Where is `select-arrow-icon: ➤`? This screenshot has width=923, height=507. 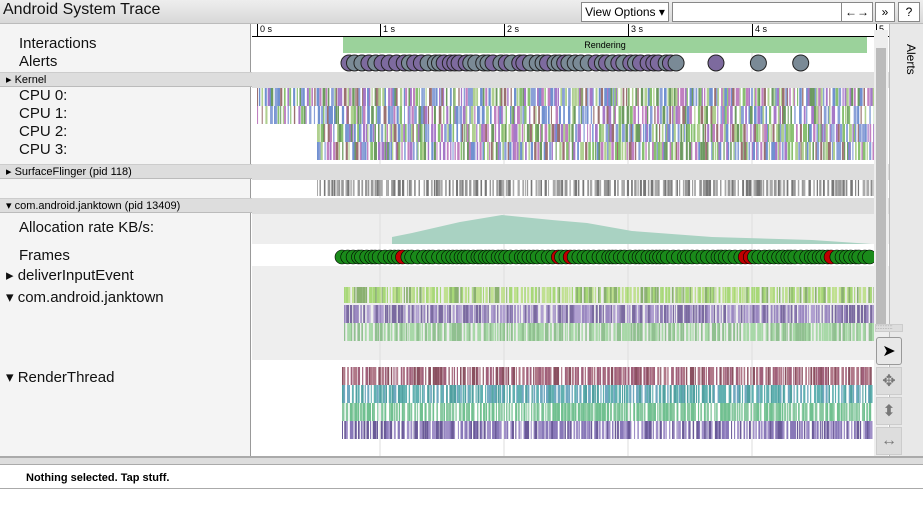
select-arrow-icon: ➤ is located at coordinates (889, 351).